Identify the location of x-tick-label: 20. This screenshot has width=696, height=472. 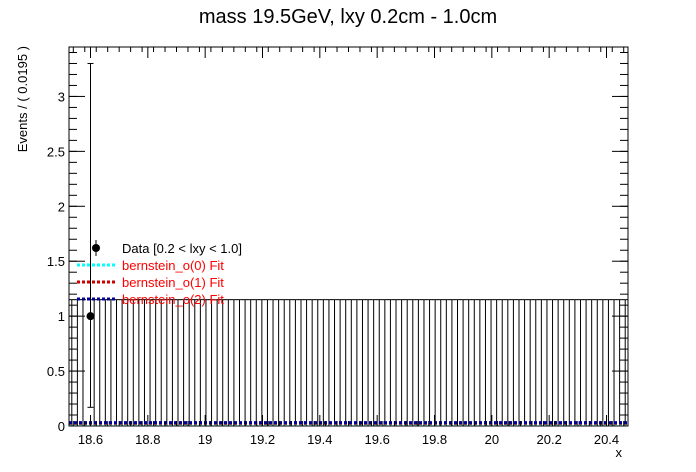
(492, 439).